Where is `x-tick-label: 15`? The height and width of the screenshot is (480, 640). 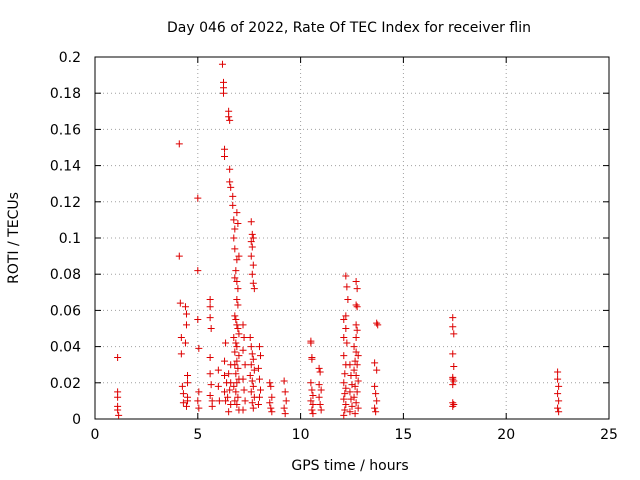 x-tick-label: 15 is located at coordinates (403, 435).